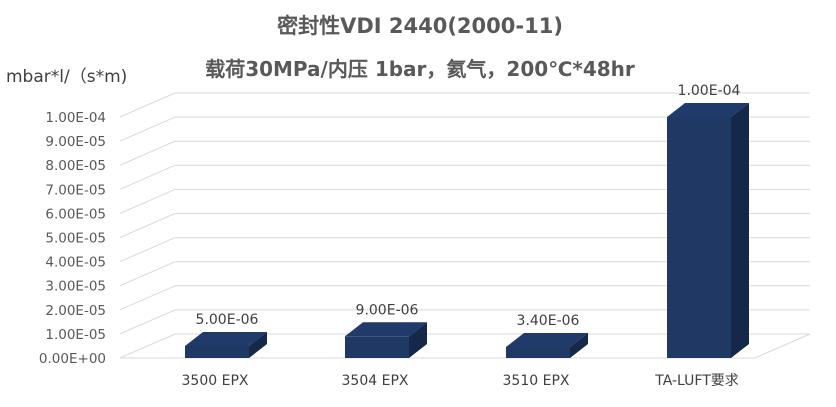 The height and width of the screenshot is (407, 836). Describe the element at coordinates (696, 381) in the screenshot. I see `x-tick-label: TA-LUFT要求` at that location.